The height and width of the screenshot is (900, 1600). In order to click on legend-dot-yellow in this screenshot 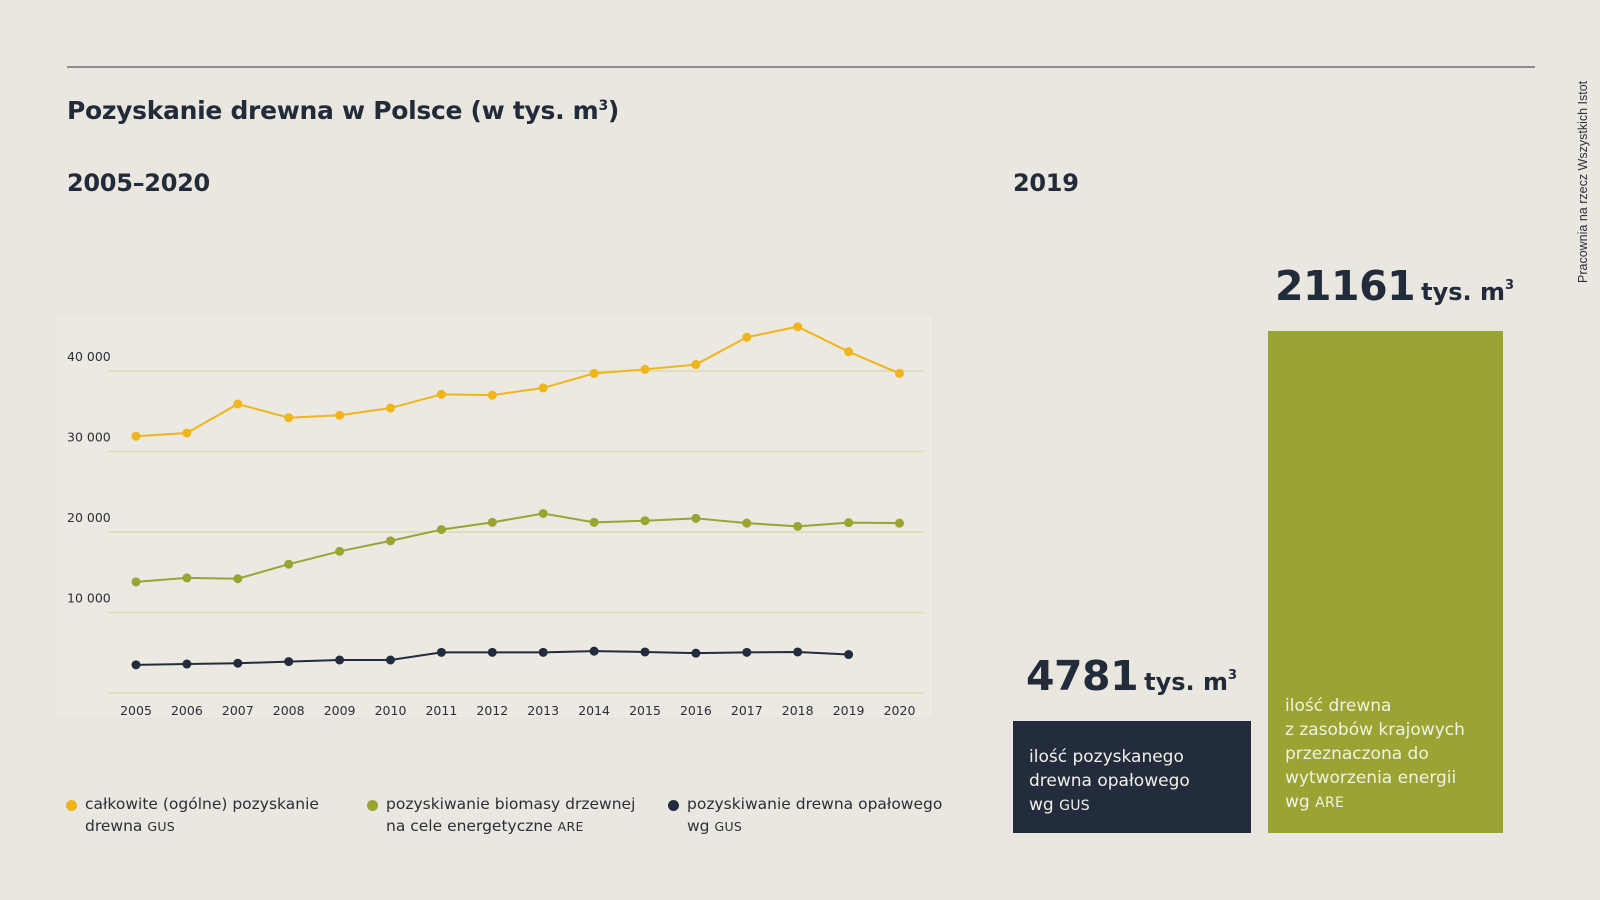, I will do `click(71, 805)`.